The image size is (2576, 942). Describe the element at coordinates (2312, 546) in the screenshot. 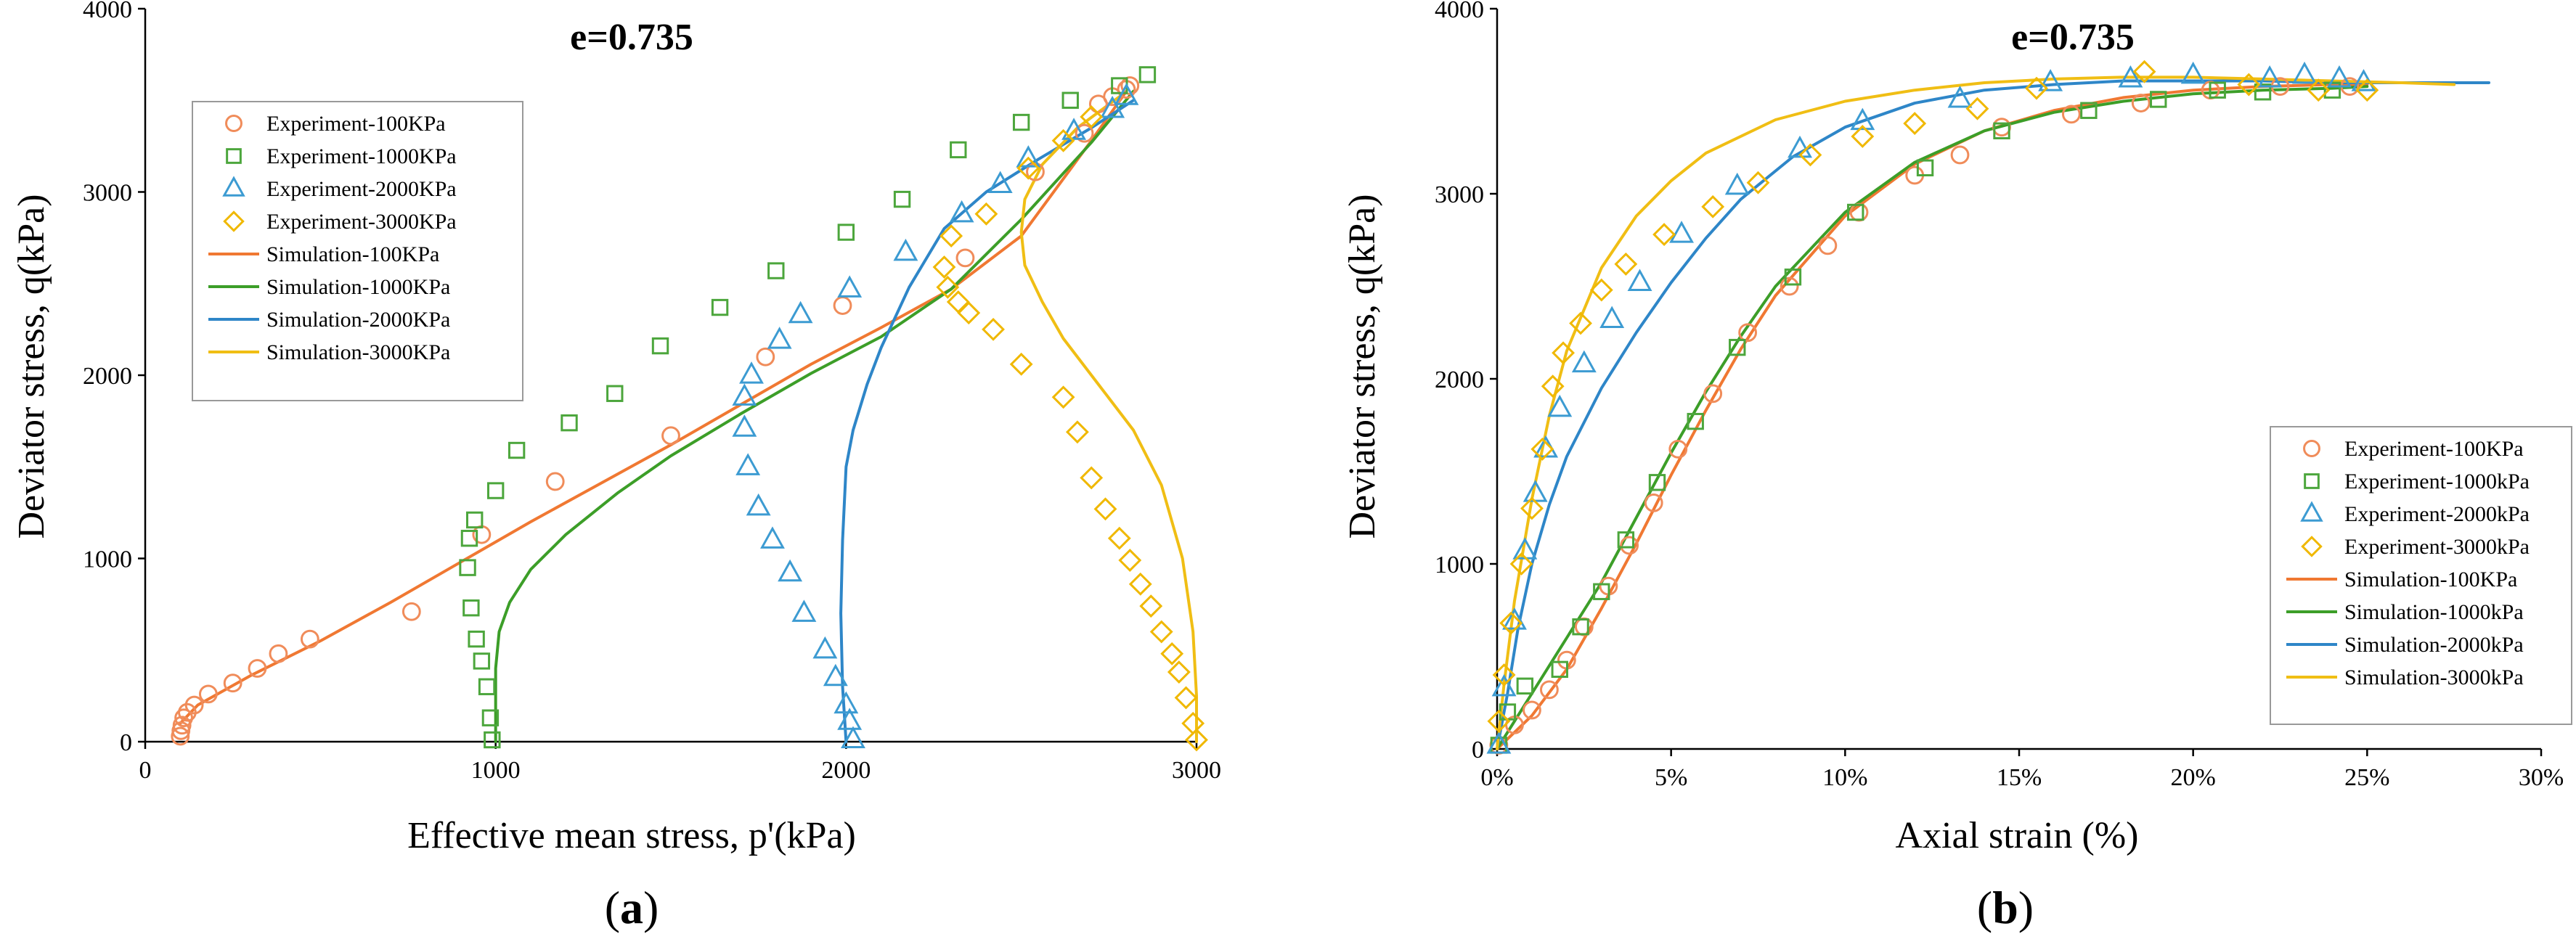

I see `legend-swatch-experiment-3000kpa` at that location.